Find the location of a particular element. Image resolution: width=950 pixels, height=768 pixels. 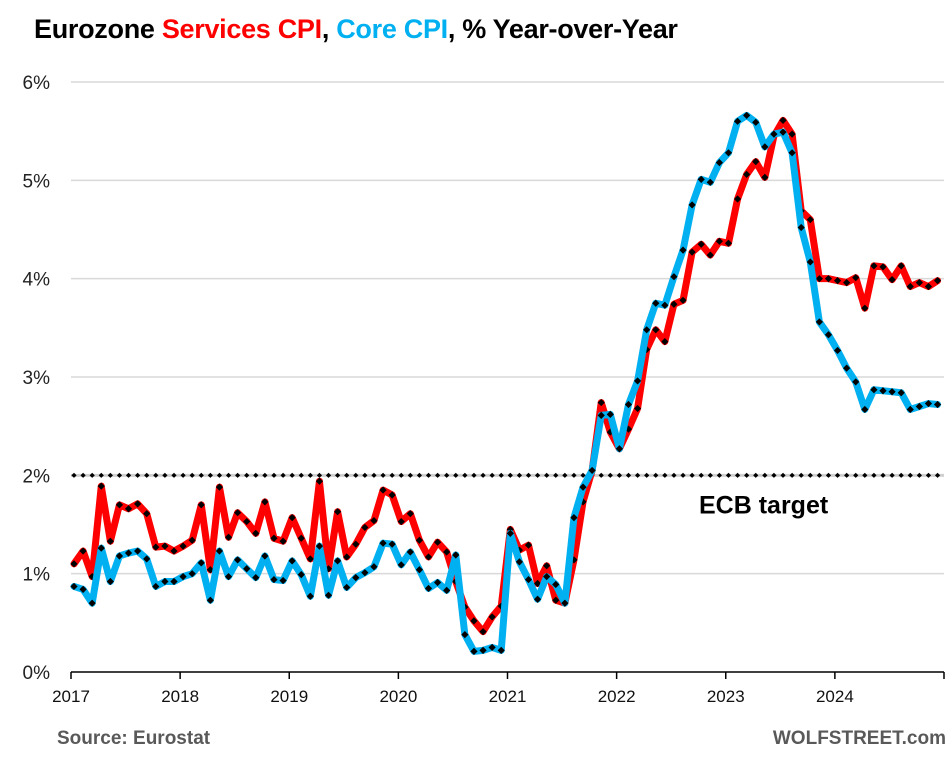

title-part-core: Core CPI is located at coordinates (392, 29).